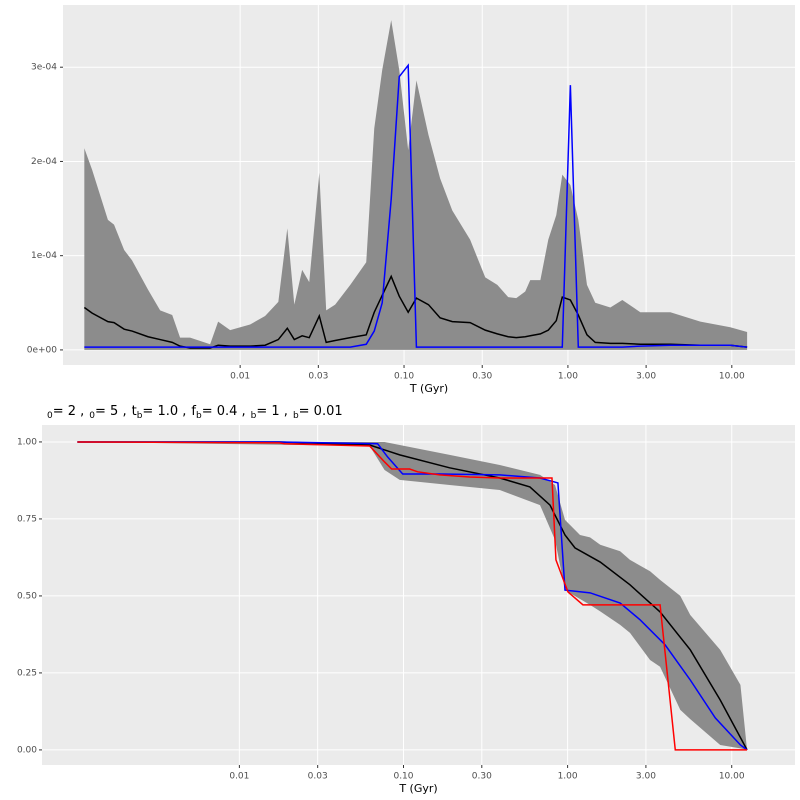 Image resolution: width=800 pixels, height=800 pixels. What do you see at coordinates (42, 350) in the screenshot?
I see `y-tick-label: 0e+00` at bounding box center [42, 350].